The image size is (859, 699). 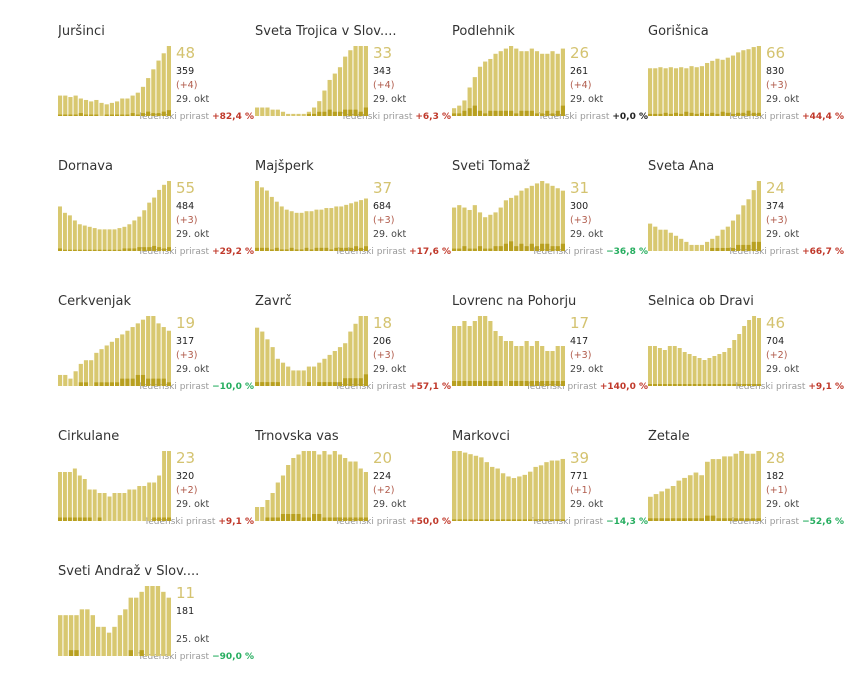 What do you see at coordinates (196, 117) in the screenshot?
I see `weekly-growth: Tedenski prirast +82,4 %` at bounding box center [196, 117].